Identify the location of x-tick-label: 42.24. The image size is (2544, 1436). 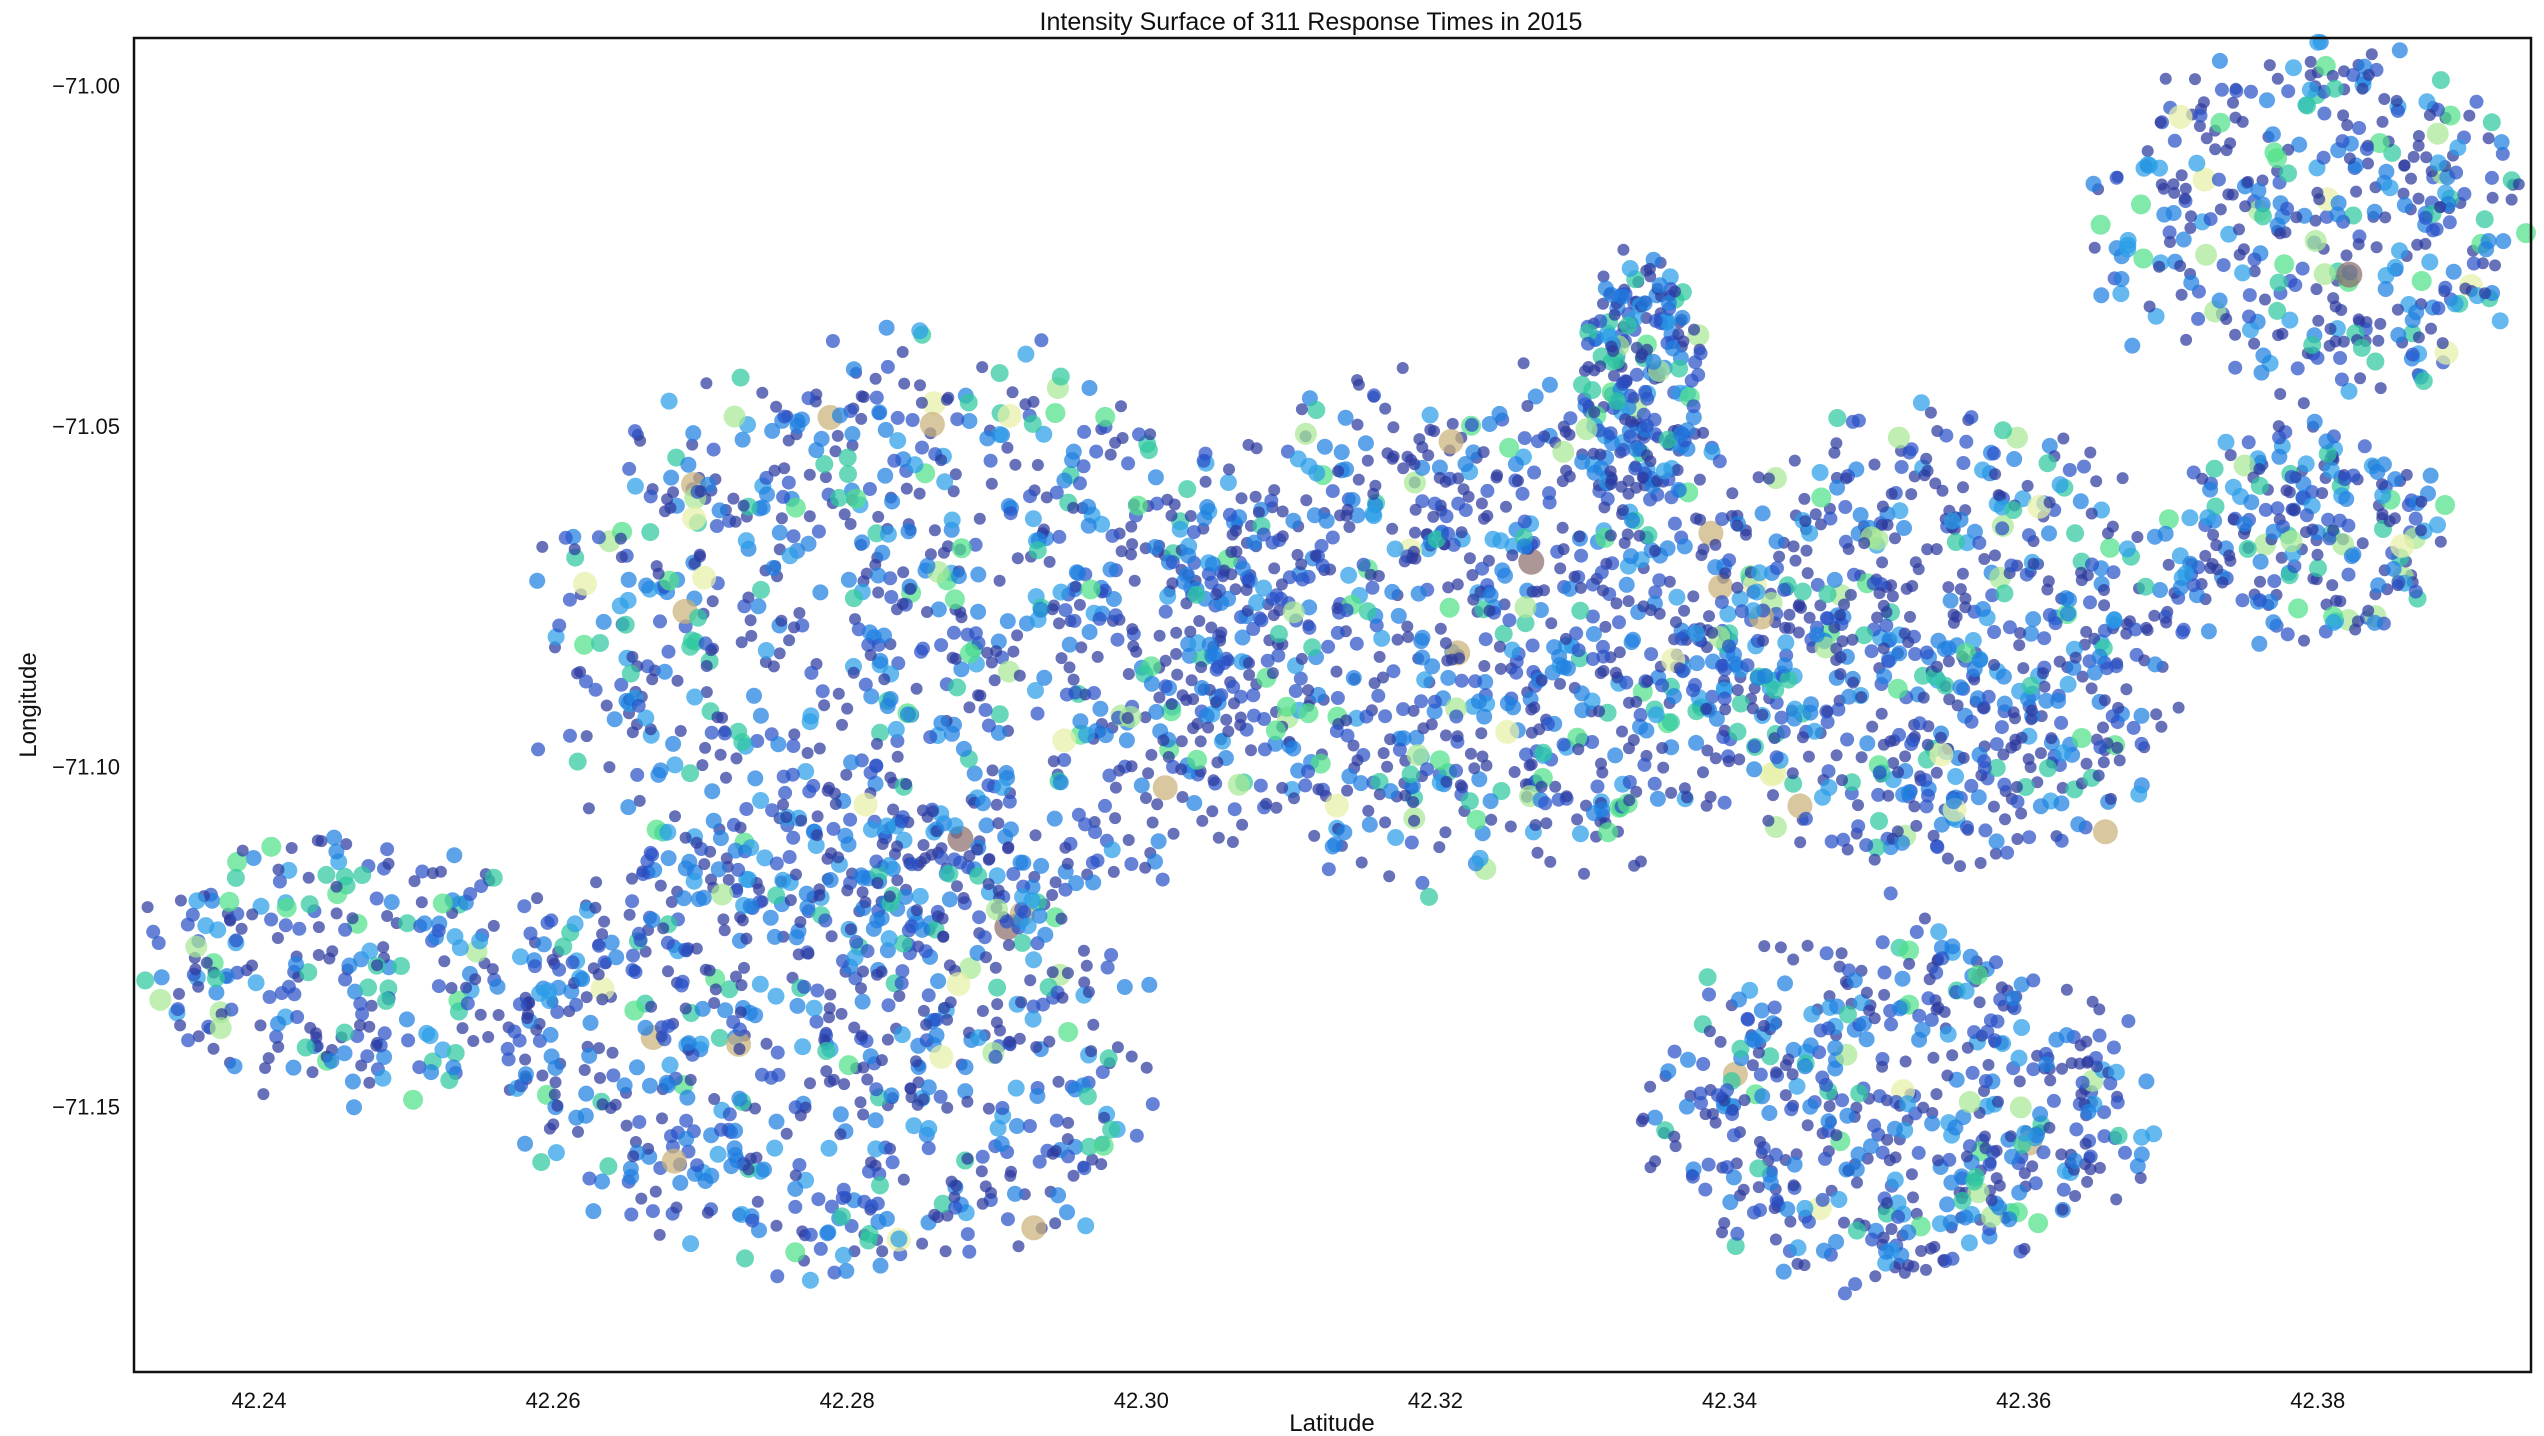
(258, 1400).